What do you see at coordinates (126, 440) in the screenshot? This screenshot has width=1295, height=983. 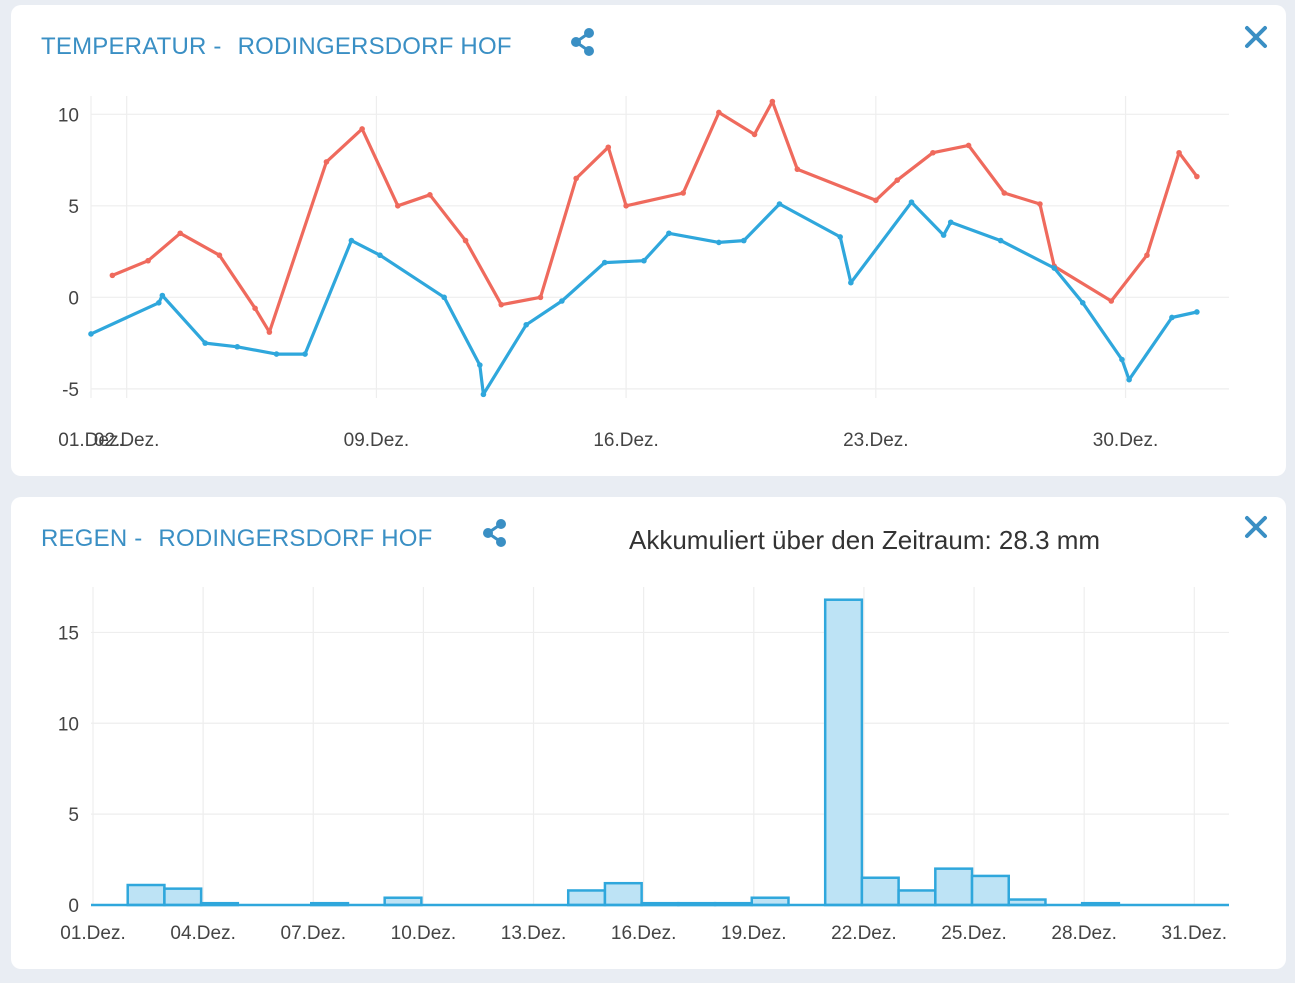 I see `temp-xtick-label: 02.Dez.` at bounding box center [126, 440].